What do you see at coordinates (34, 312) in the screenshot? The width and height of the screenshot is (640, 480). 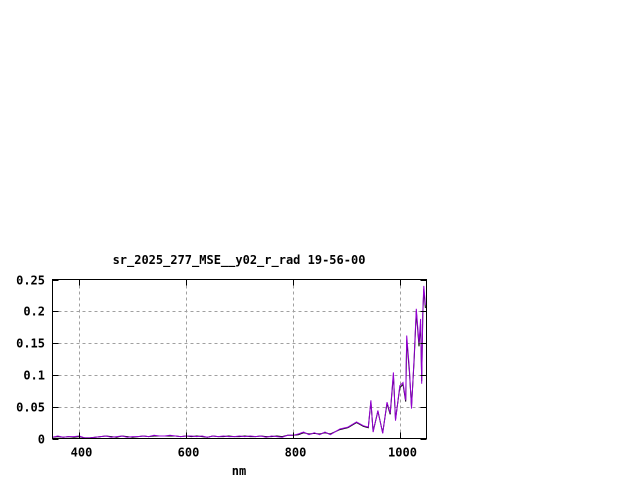 I see `y-tick-label: 0.2` at bounding box center [34, 312].